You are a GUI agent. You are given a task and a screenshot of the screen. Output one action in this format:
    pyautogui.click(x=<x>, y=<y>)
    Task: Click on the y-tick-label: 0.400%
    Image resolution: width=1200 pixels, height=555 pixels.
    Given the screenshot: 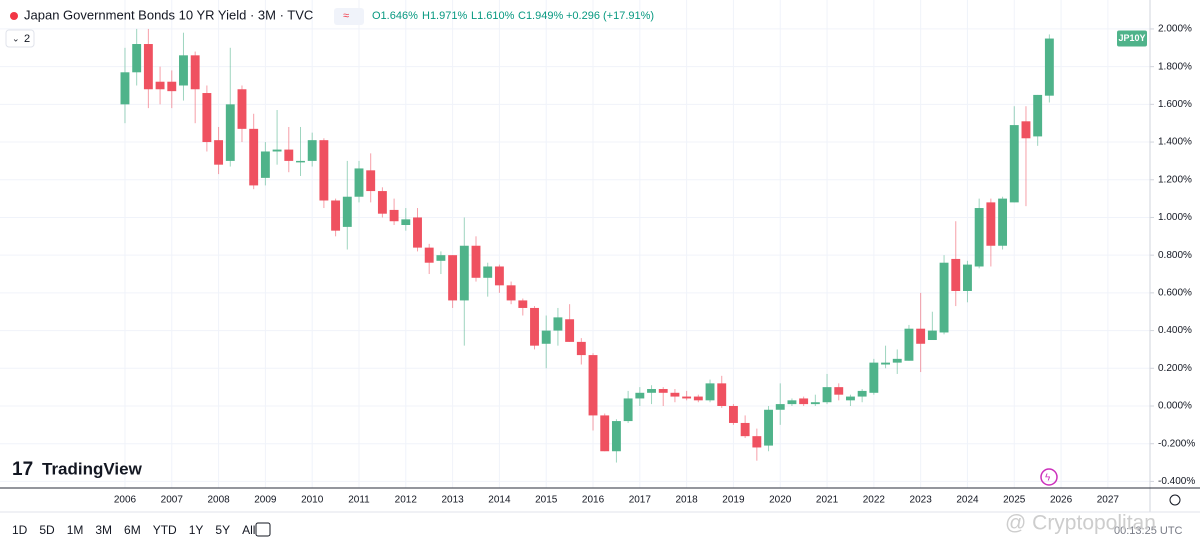 What is the action you would take?
    pyautogui.click(x=1175, y=330)
    